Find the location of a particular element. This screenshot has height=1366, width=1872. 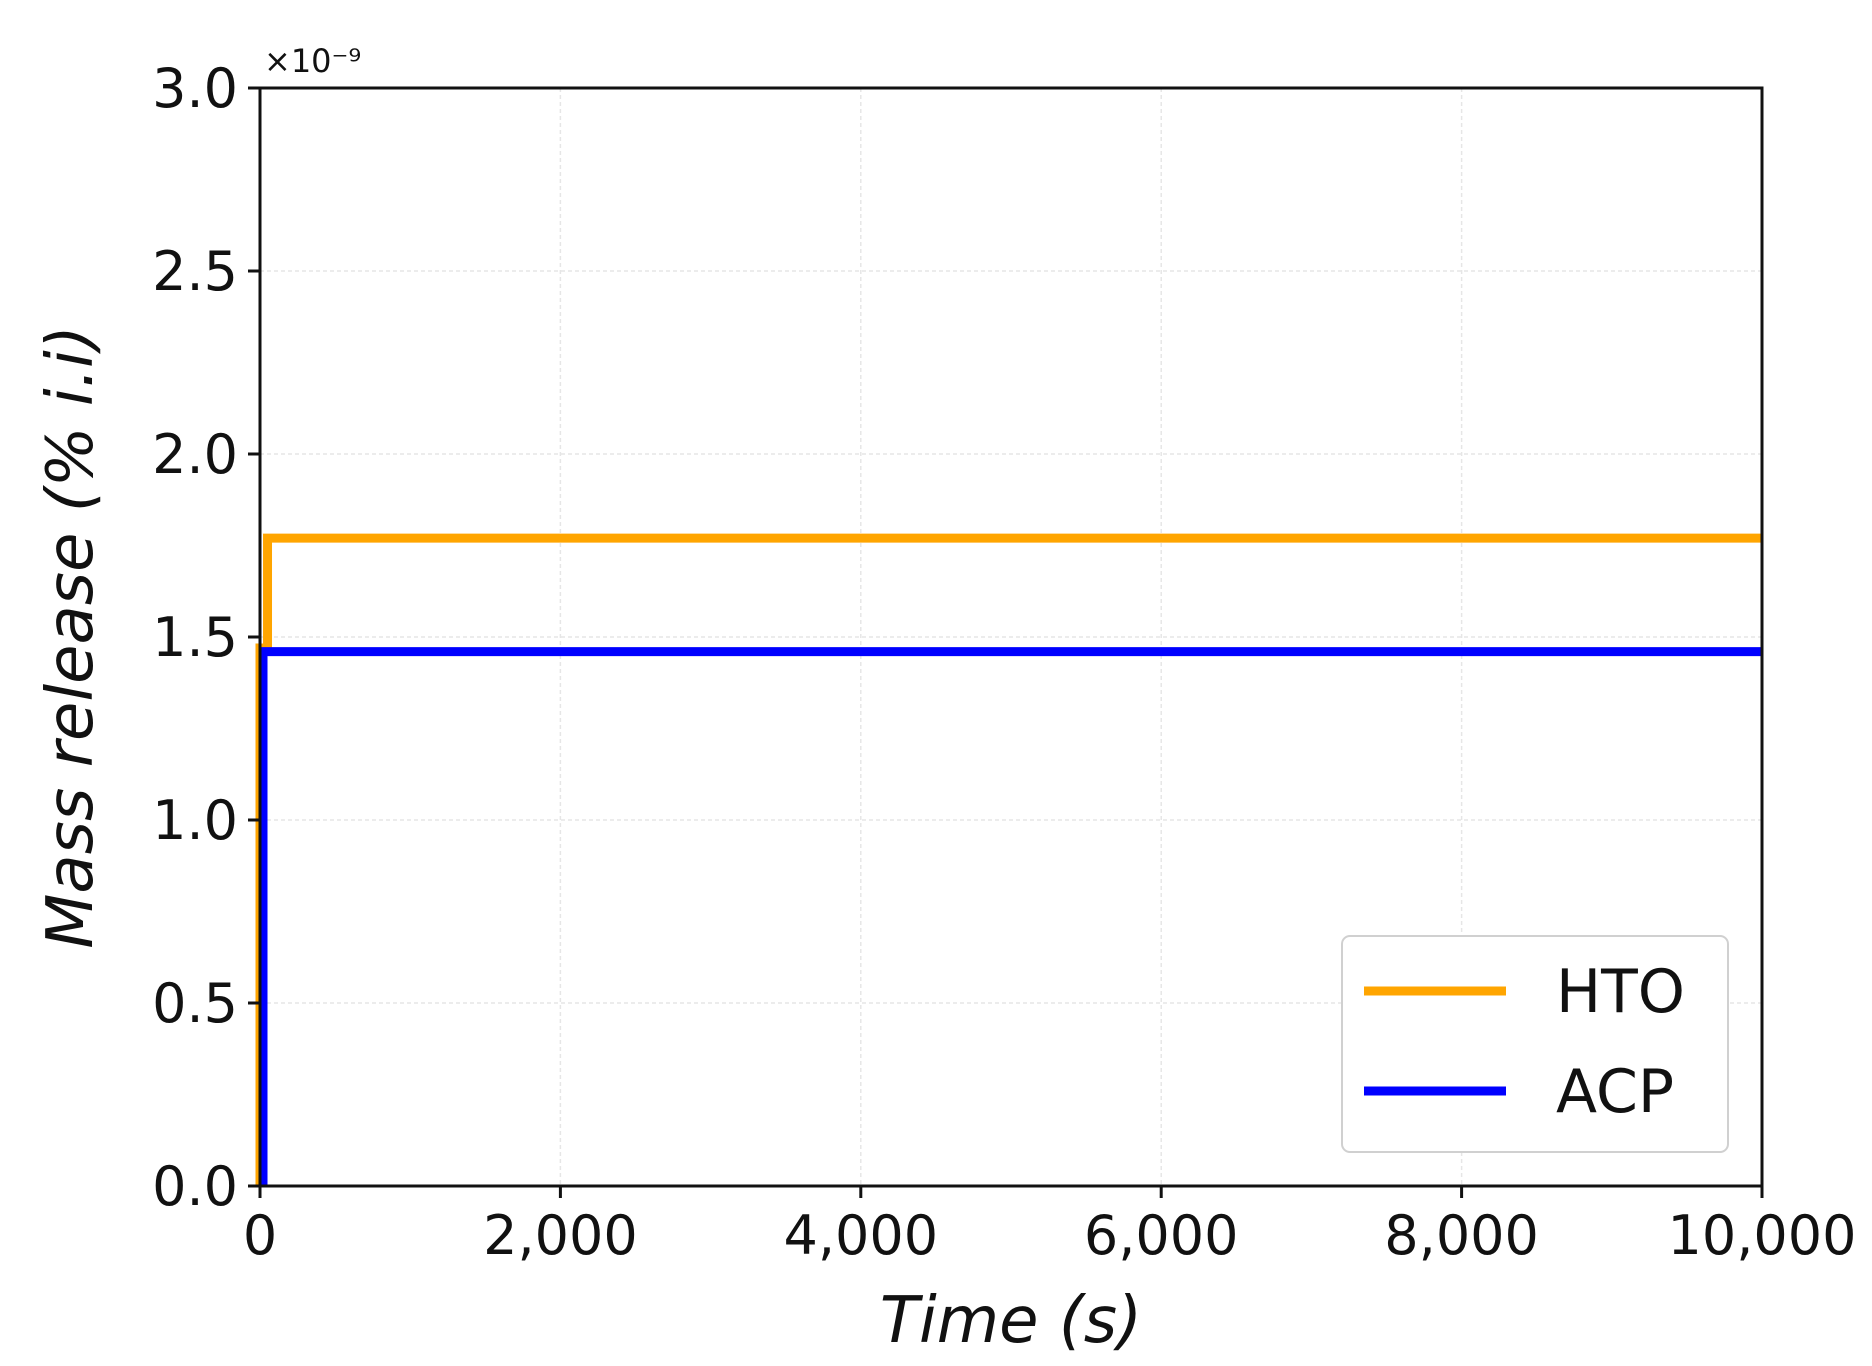

y-axis-offset-label: ×10⁻⁹ is located at coordinates (312, 61).